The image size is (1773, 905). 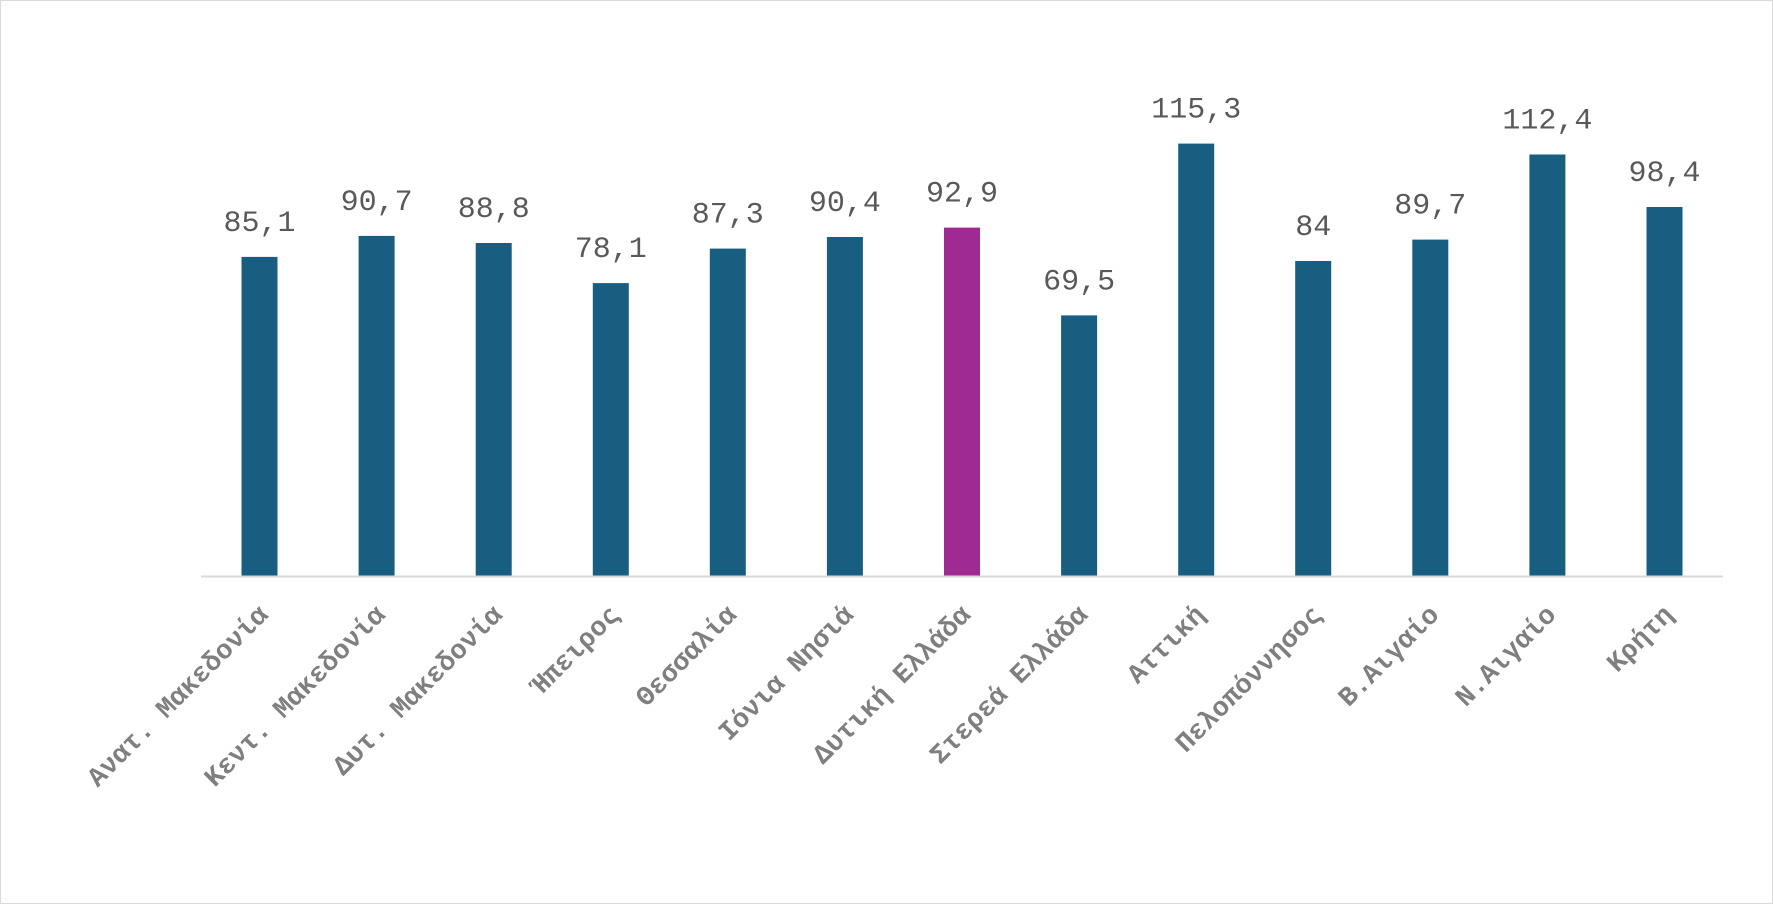 What do you see at coordinates (845, 204) in the screenshot?
I see `data-label: 90,4` at bounding box center [845, 204].